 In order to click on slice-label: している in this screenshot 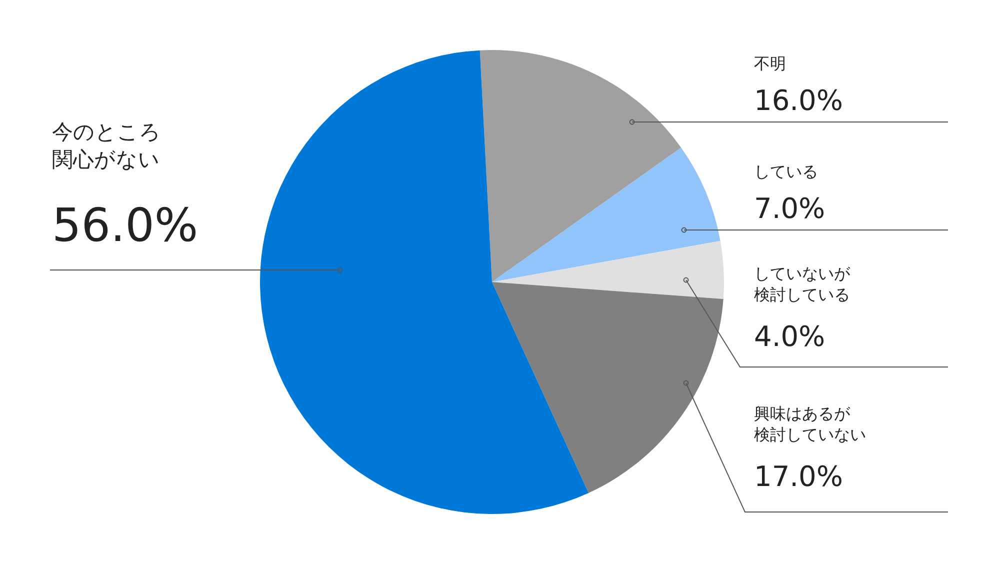, I will do `click(786, 171)`.